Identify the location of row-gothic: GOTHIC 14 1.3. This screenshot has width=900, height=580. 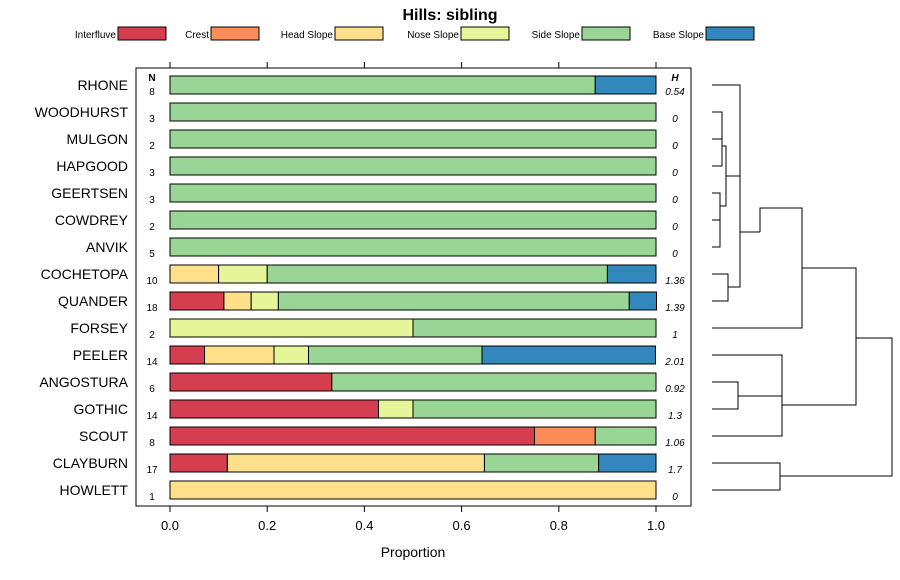
(378, 410).